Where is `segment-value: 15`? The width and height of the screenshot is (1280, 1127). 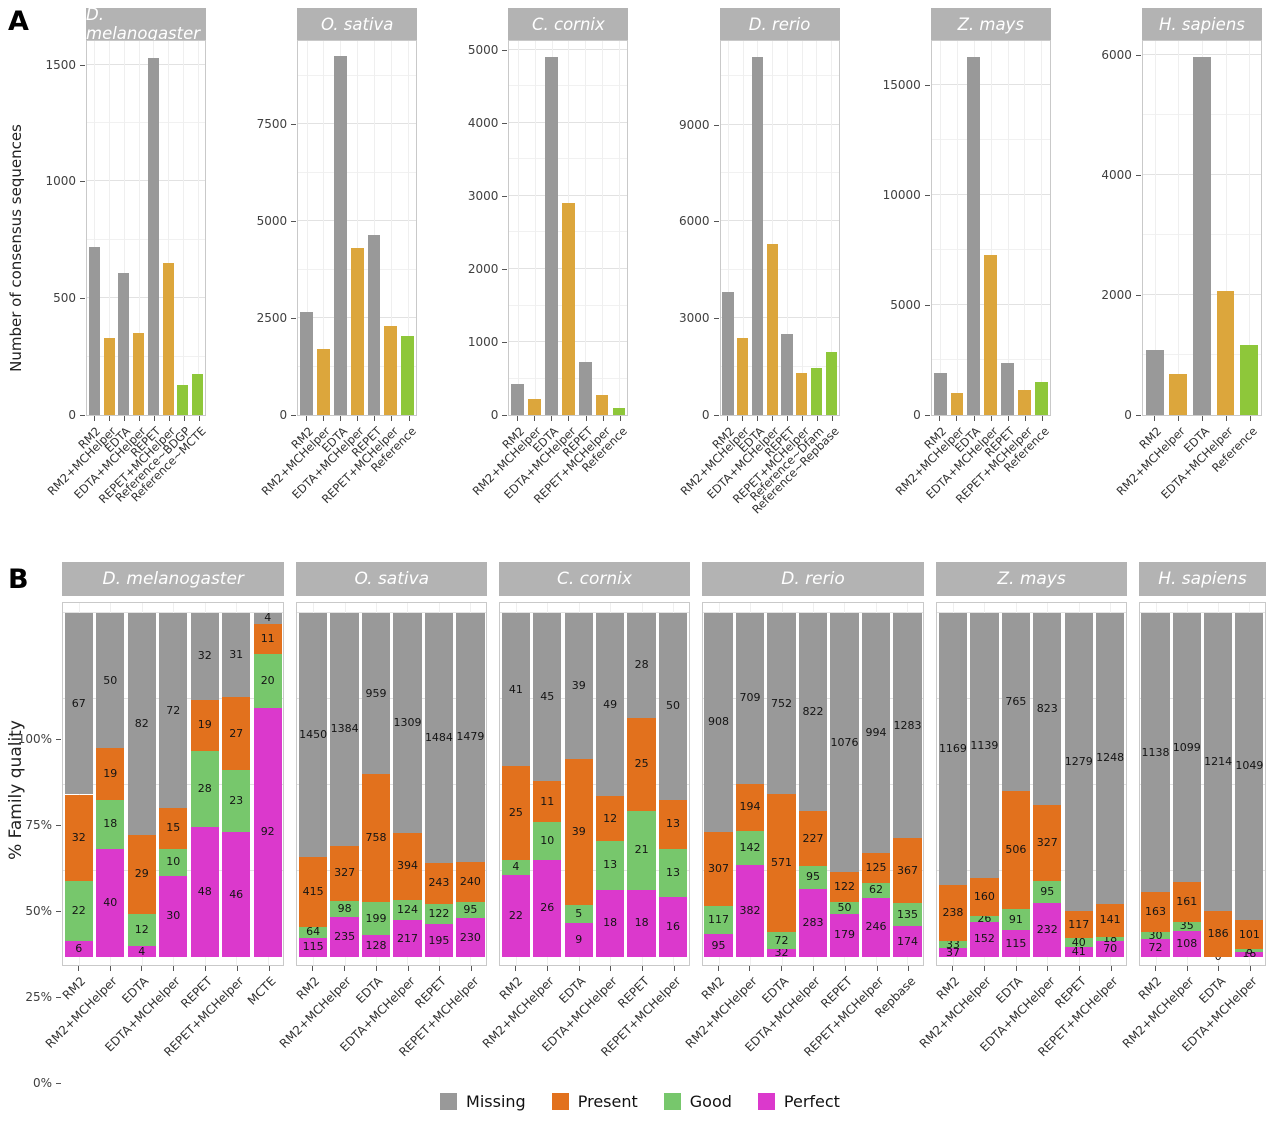 segment-value: 15 is located at coordinates (173, 828).